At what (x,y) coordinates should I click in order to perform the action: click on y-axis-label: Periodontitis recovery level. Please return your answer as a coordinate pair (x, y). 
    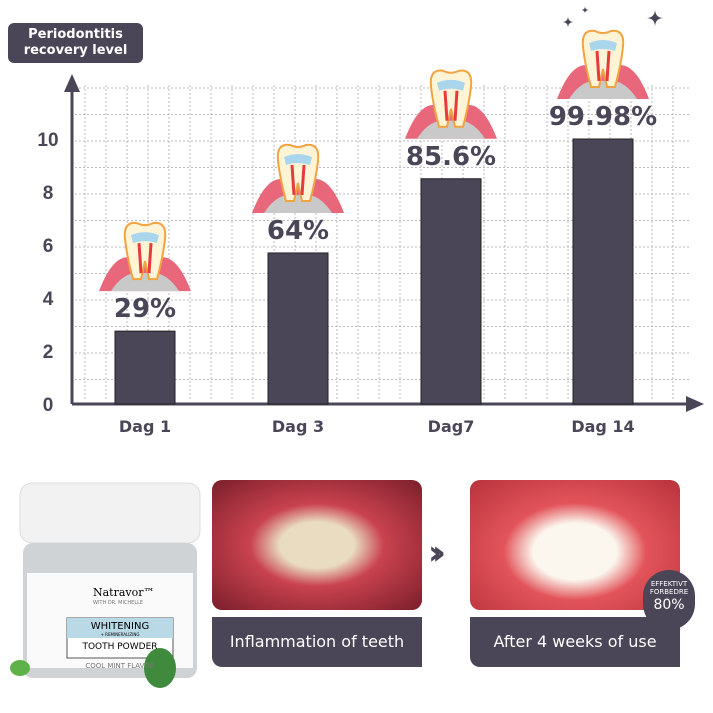
    Looking at the image, I should click on (75, 43).